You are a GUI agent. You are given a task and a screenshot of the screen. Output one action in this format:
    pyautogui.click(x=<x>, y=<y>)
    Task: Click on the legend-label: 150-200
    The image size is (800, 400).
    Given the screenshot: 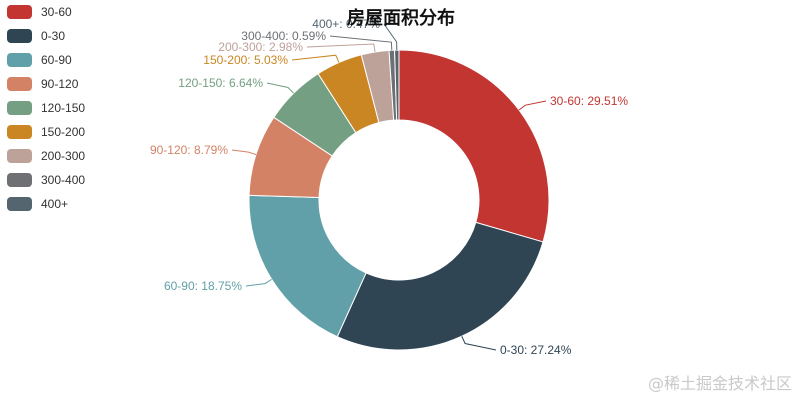 What is the action you would take?
    pyautogui.click(x=63, y=131)
    